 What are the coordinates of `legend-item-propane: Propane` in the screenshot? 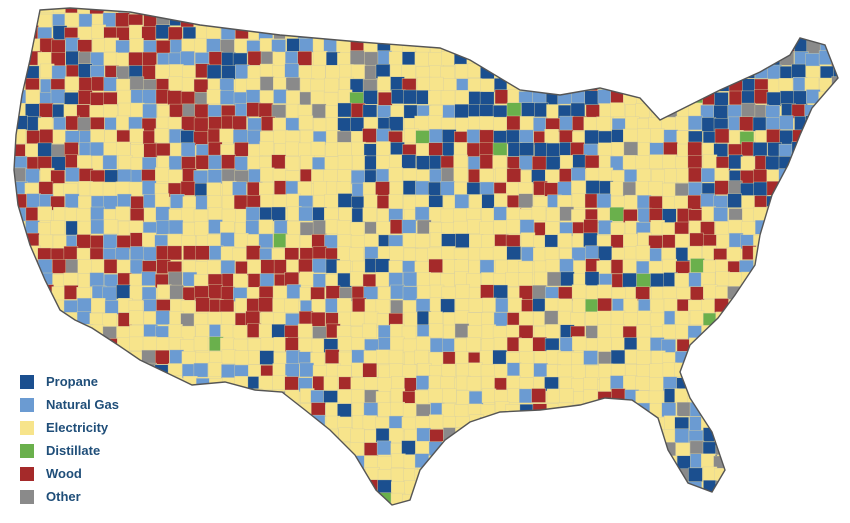 It's located at (100, 381).